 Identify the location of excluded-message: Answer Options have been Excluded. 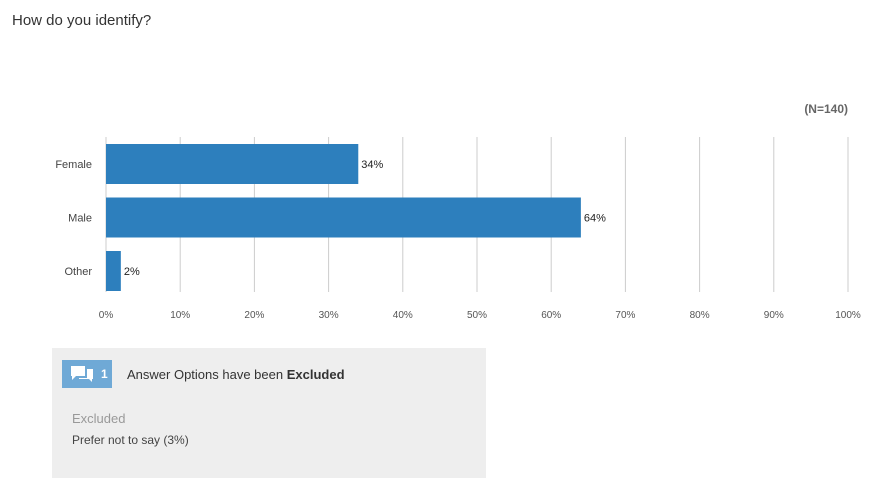
(236, 374).